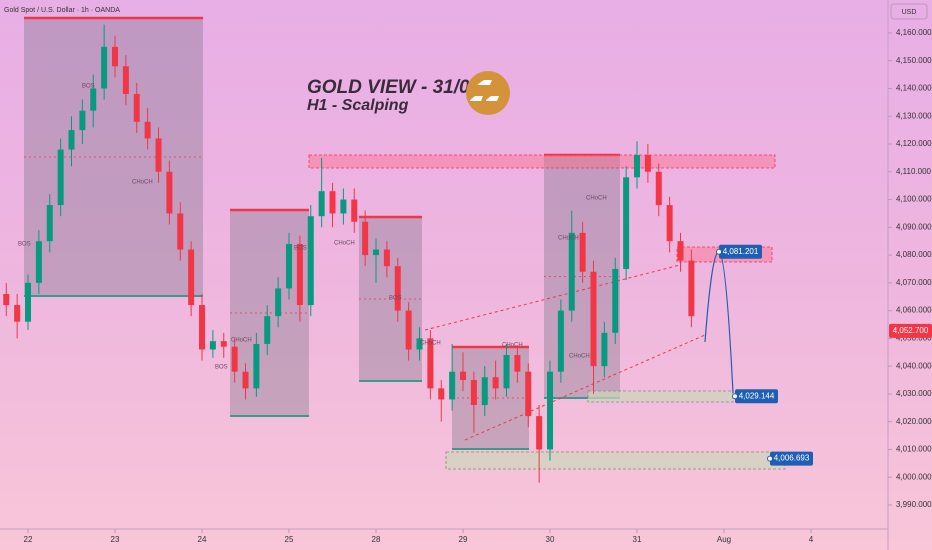 This screenshot has height=550, width=932. I want to click on gold-icon, so click(488, 93).